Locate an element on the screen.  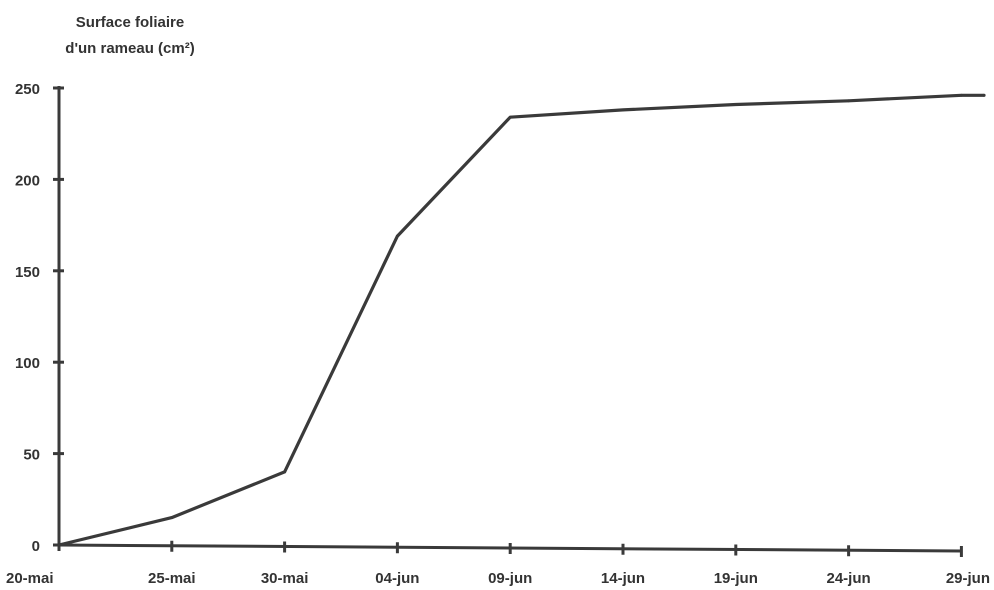
x-tick-label: 30-mai is located at coordinates (285, 578).